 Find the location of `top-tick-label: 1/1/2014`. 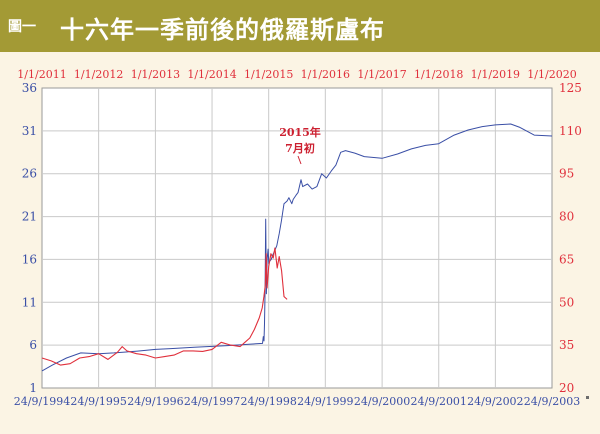

top-tick-label: 1/1/2014 is located at coordinates (211, 74).